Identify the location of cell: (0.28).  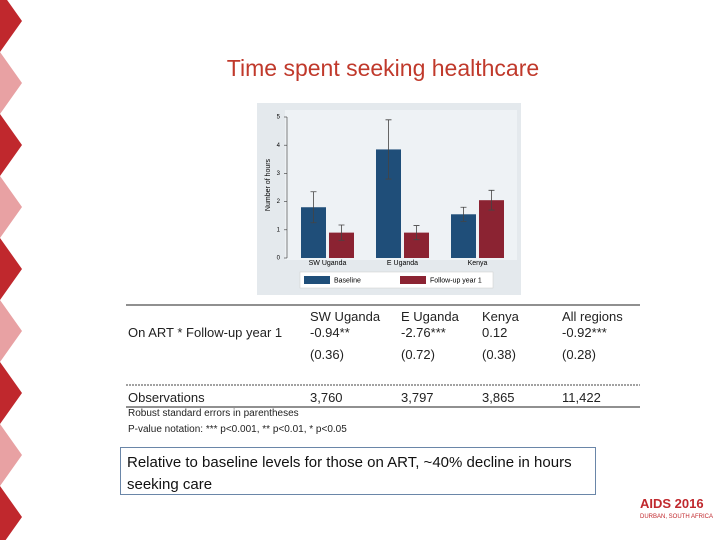
(579, 354).